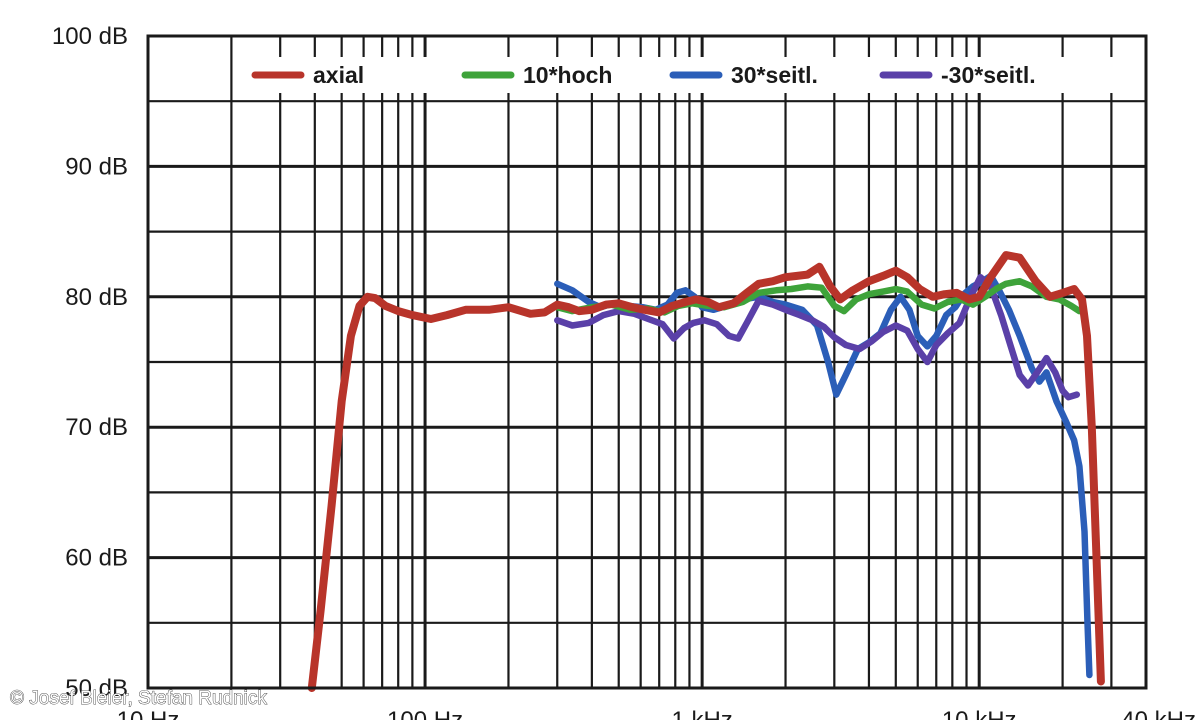  Describe the element at coordinates (96, 427) in the screenshot. I see `y-tick-label: 70 dB` at that location.